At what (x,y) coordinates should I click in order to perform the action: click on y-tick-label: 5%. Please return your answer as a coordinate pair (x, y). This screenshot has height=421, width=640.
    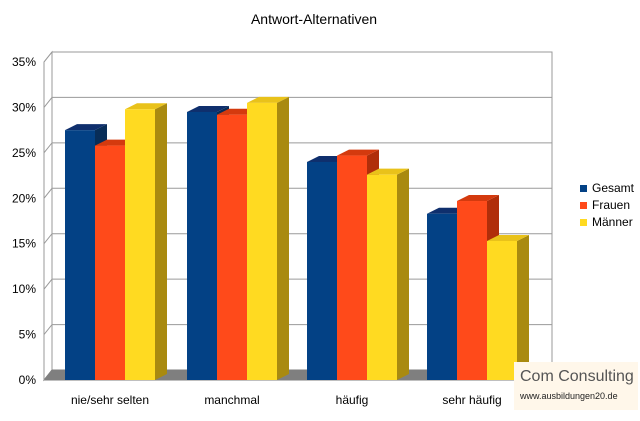
    Looking at the image, I should click on (28, 335).